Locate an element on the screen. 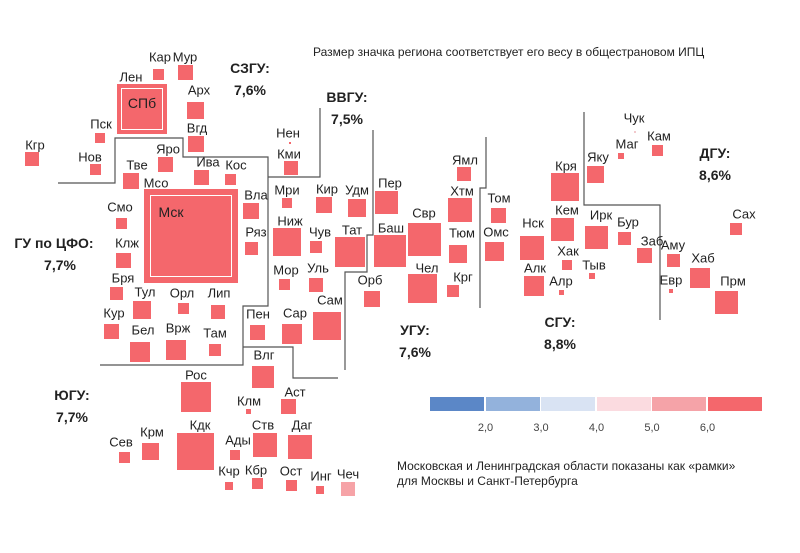 Image resolution: width=800 pixels, height=553 pixels. district-value-ugu: 7,6% is located at coordinates (415, 352).